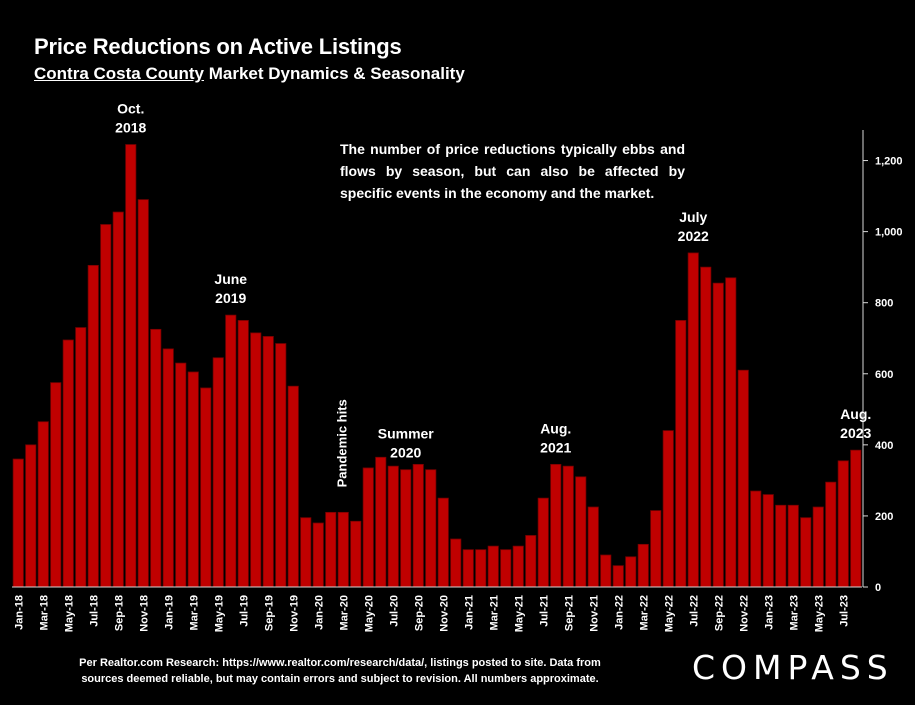 The image size is (915, 705). What do you see at coordinates (341, 443) in the screenshot?
I see `annotation-label: Pandemic hits` at bounding box center [341, 443].